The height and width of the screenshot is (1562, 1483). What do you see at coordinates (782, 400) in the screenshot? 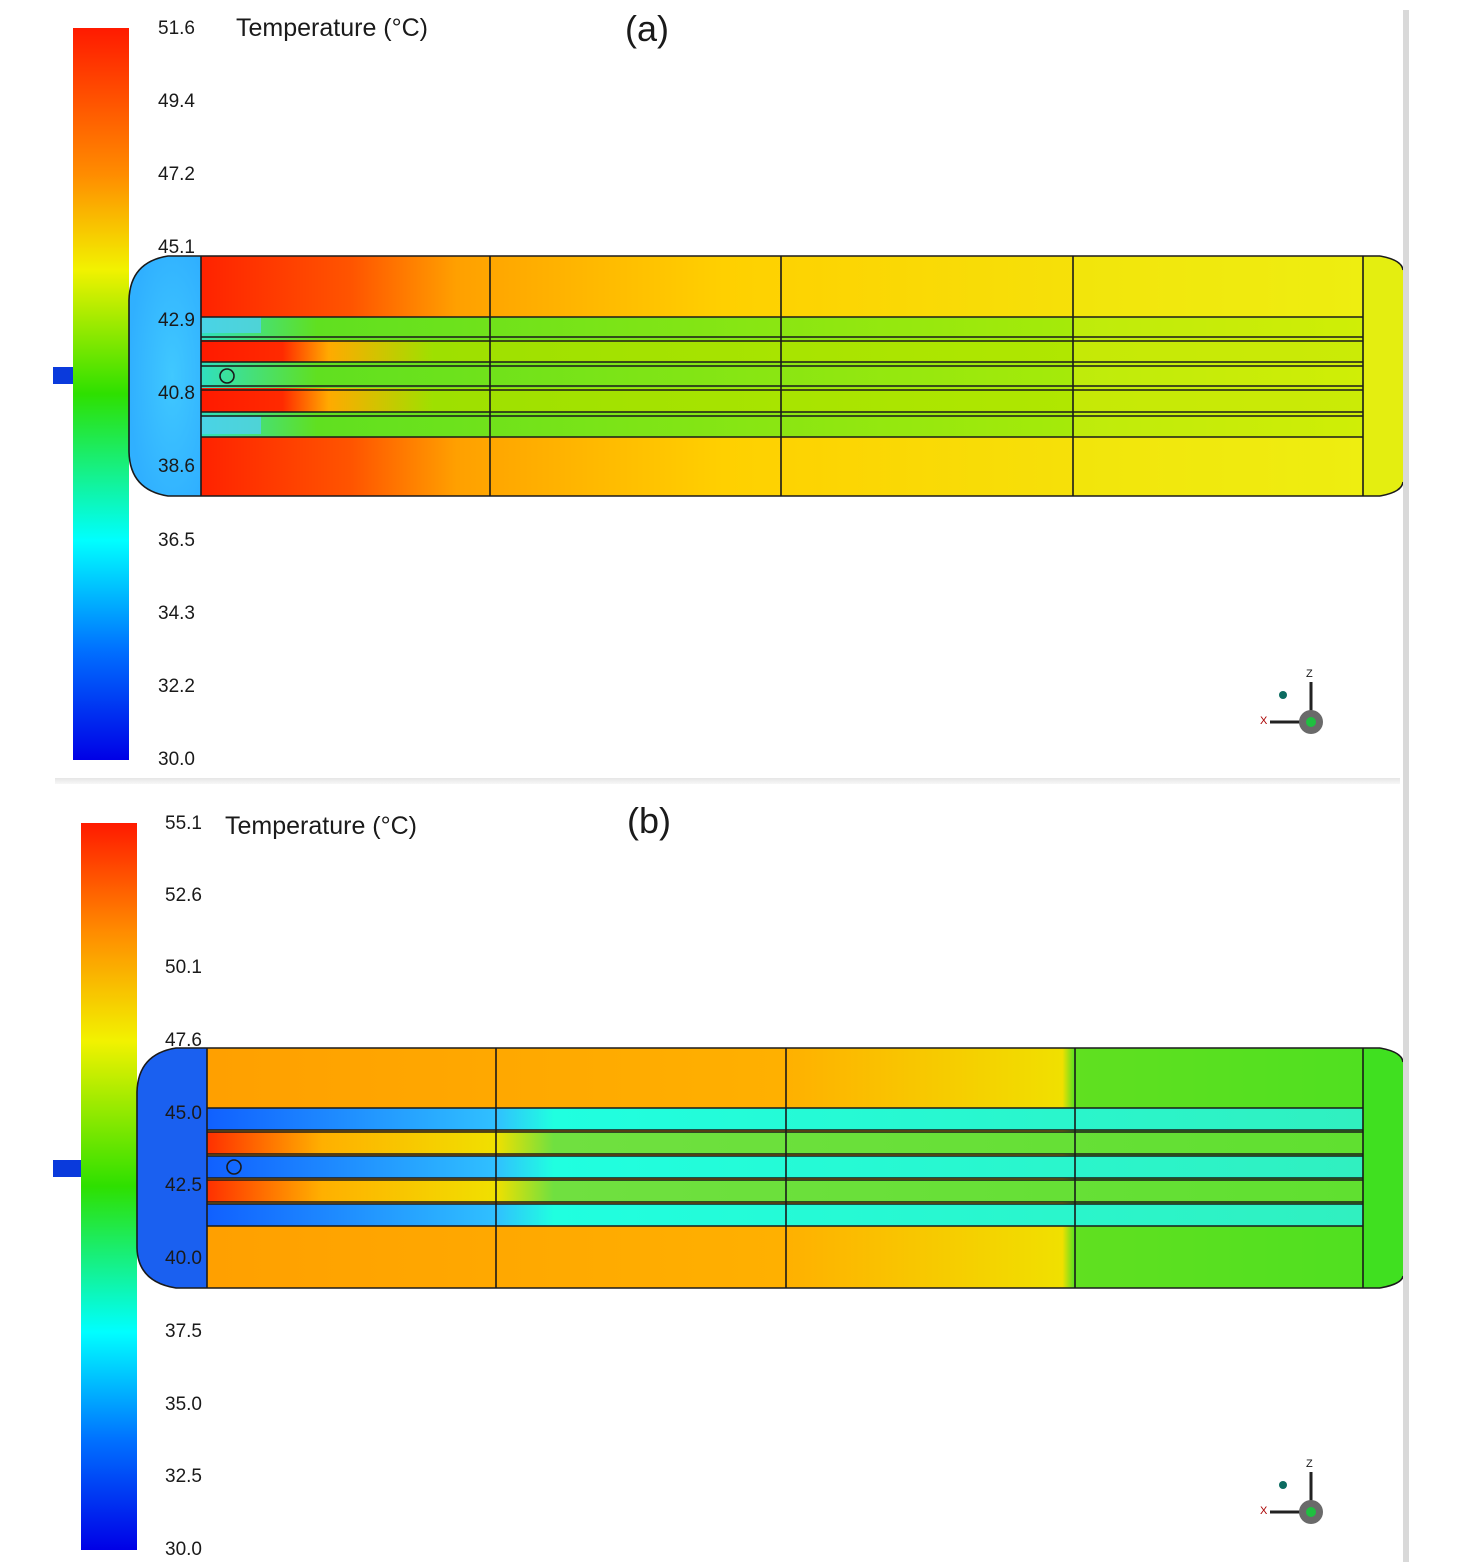
I see `hot-streak` at bounding box center [782, 400].